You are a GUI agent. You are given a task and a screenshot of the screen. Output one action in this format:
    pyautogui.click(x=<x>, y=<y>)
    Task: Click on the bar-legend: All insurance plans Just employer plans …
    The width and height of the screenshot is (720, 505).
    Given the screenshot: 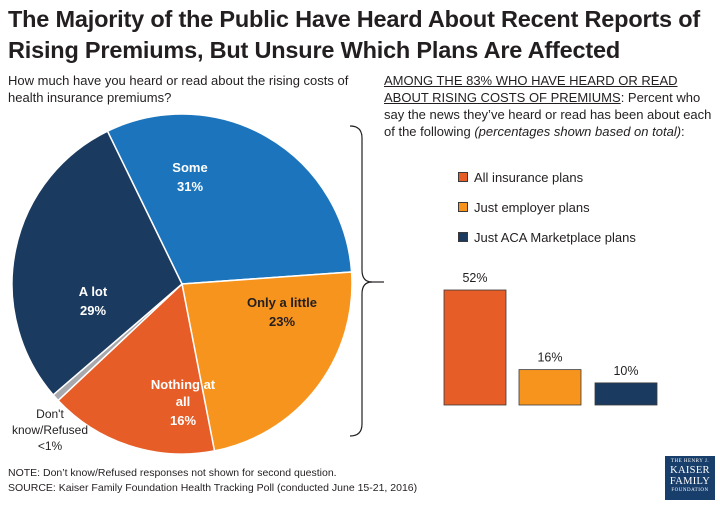 What is the action you would take?
    pyautogui.click(x=547, y=207)
    